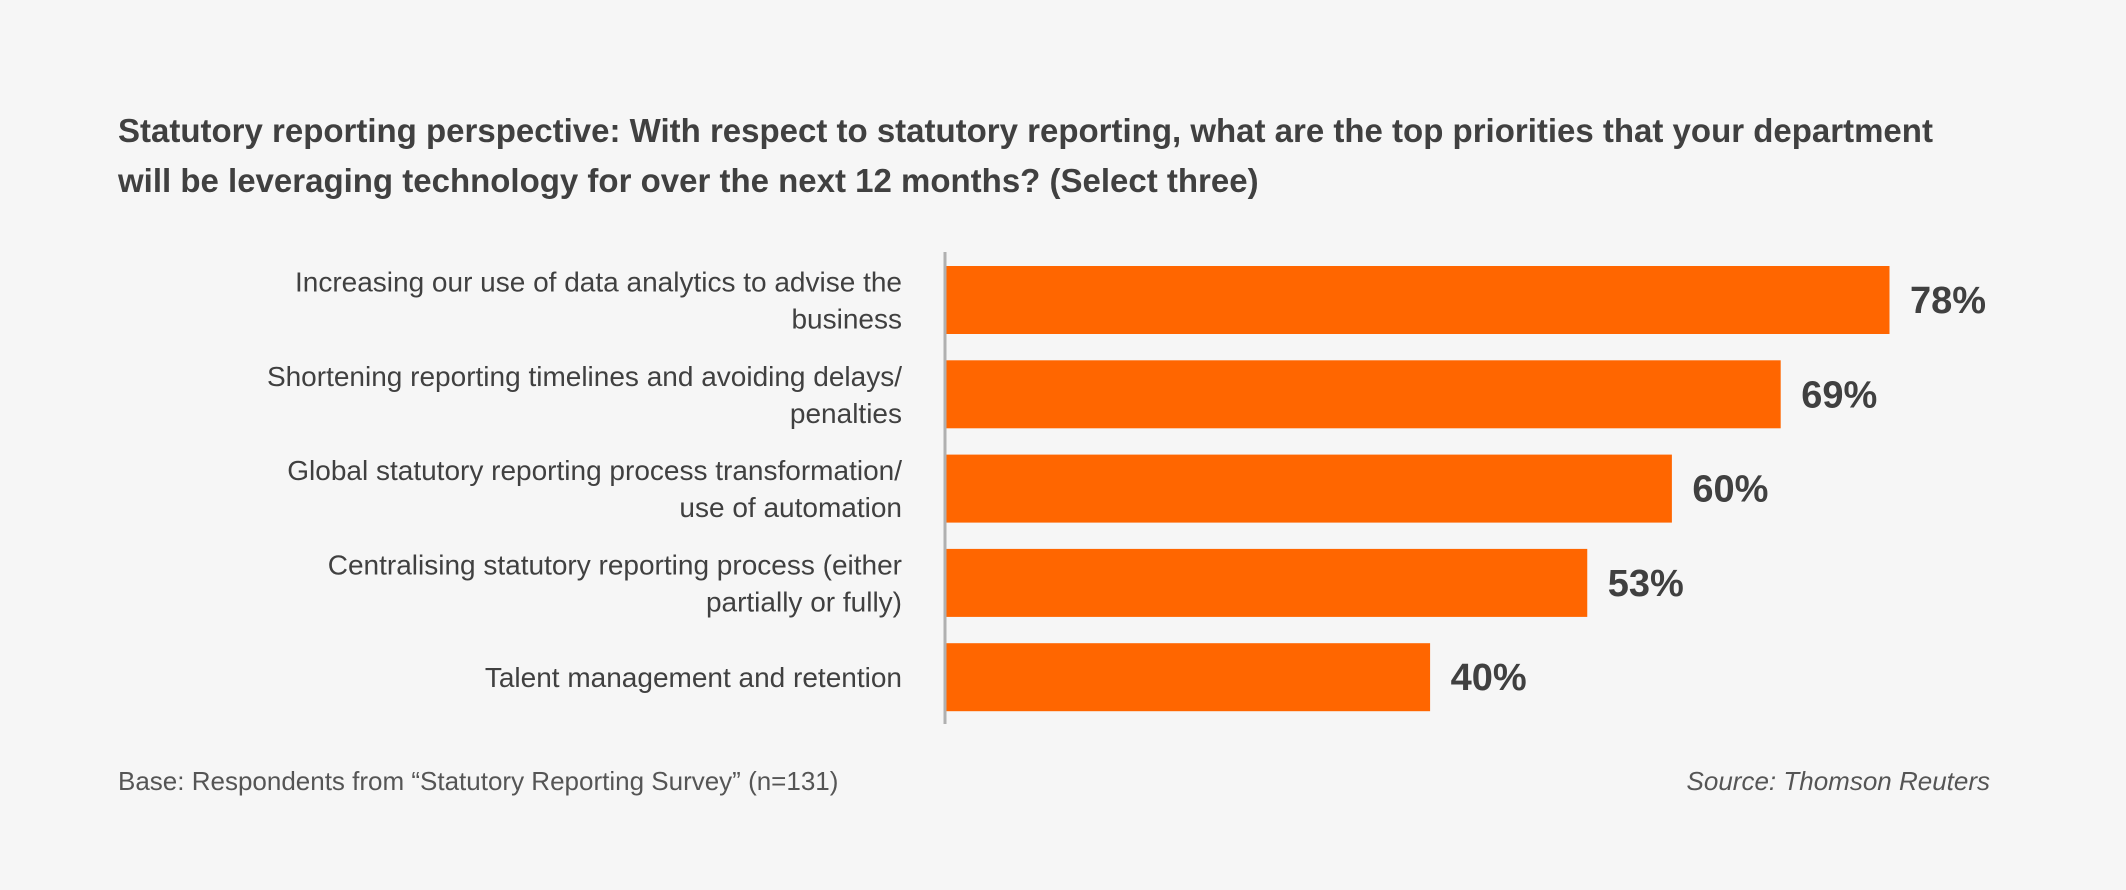 This screenshot has width=2126, height=890. Describe the element at coordinates (1838, 781) in the screenshot. I see `source-credit: Source: Thomson Reuters` at that location.